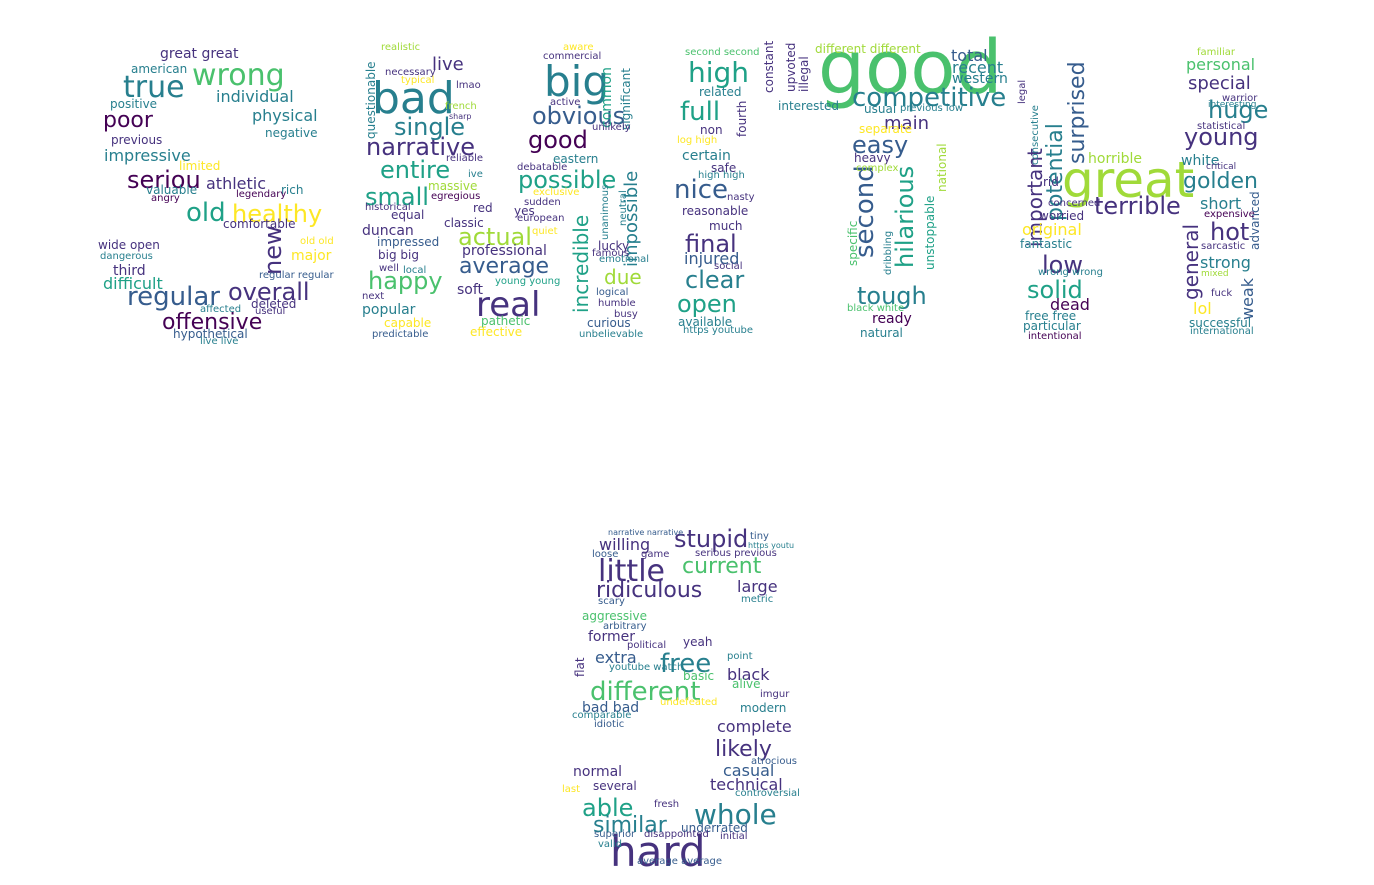  I want to click on cloud-word: personal, so click(1221, 64).